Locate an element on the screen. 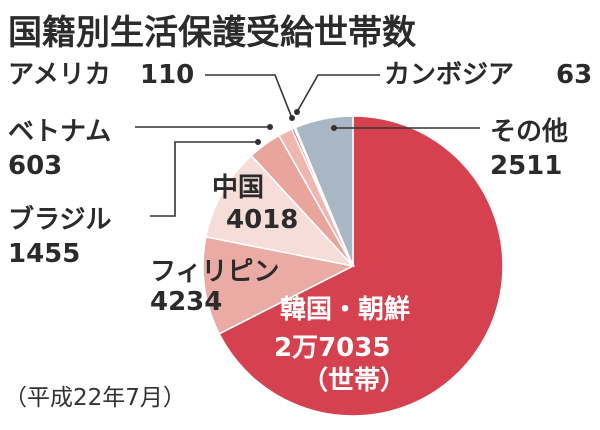  label-2: フィリピン is located at coordinates (214, 272).